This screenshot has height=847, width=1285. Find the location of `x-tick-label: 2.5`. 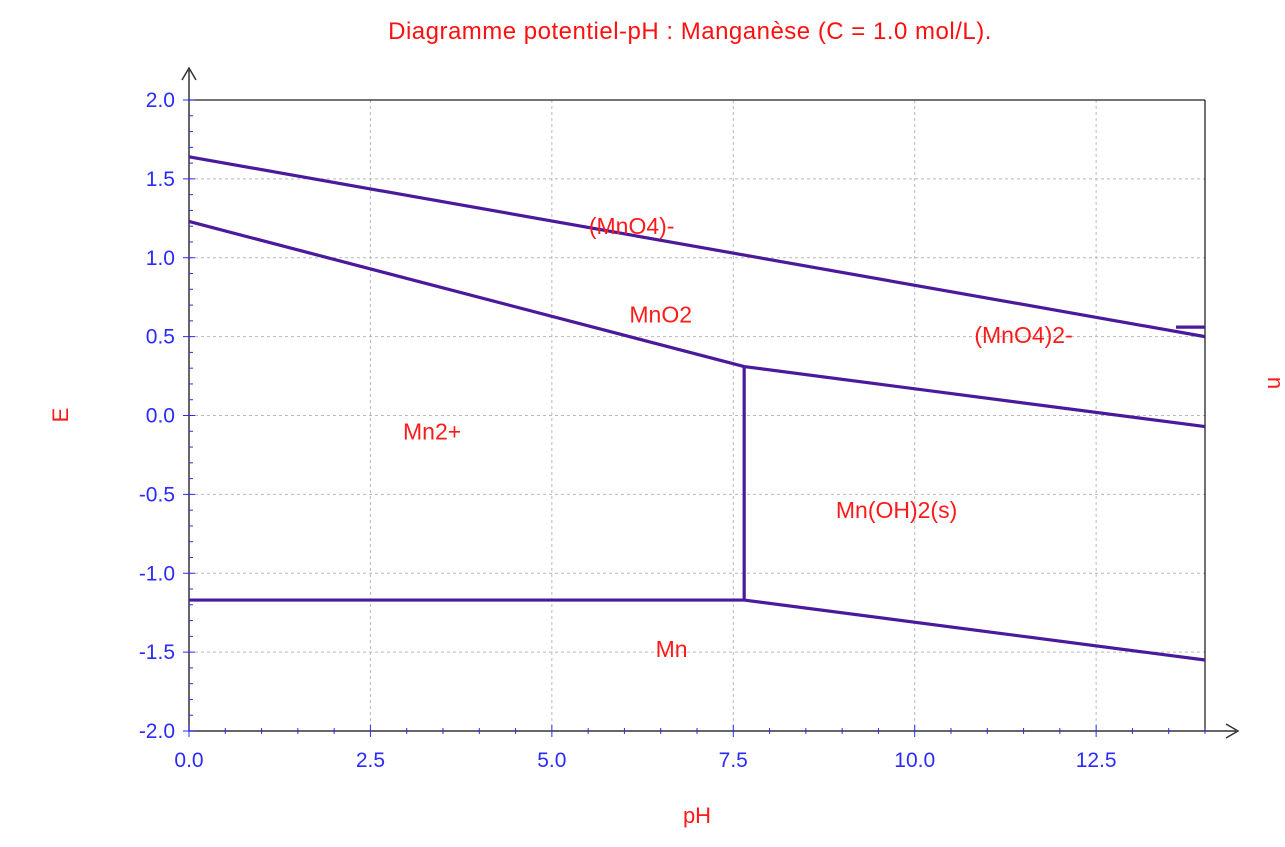

x-tick-label: 2.5 is located at coordinates (370, 760).